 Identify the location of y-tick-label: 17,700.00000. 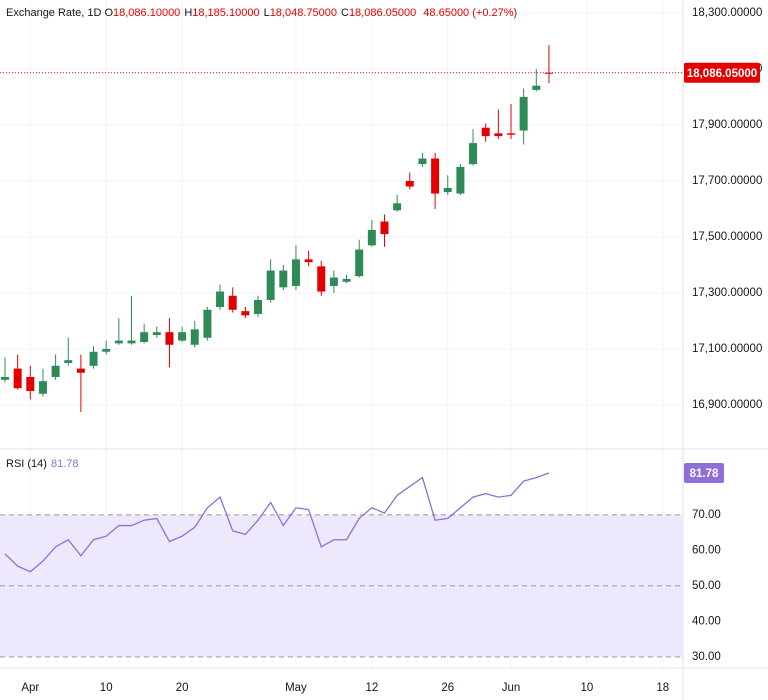
(727, 181).